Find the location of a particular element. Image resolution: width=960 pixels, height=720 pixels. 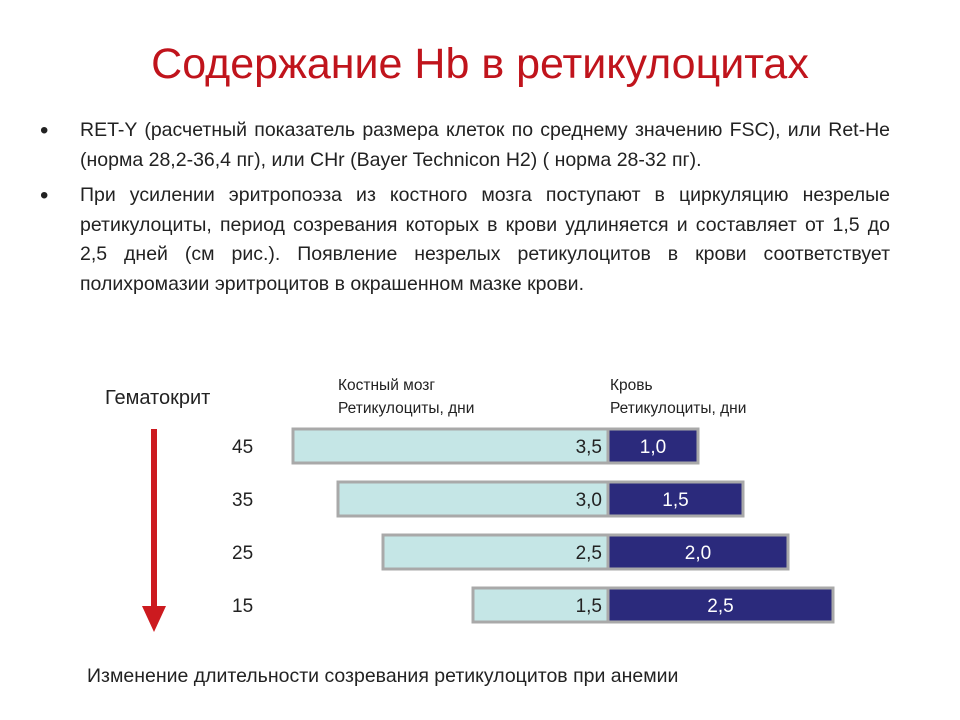

category-tick-label: 15 is located at coordinates (242, 606).